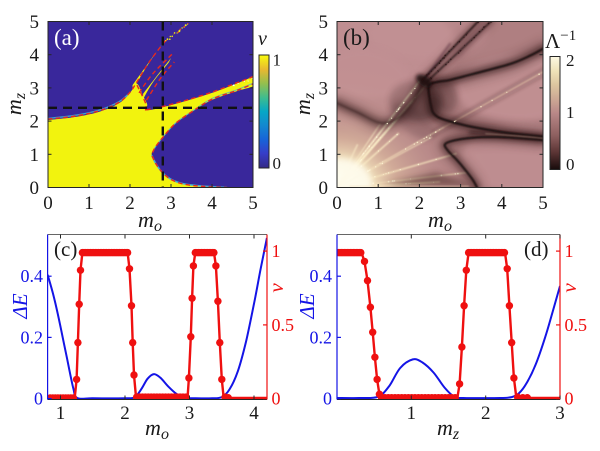 The width and height of the screenshot is (600, 451). I want to click on svg-text: (d), so click(536, 249).